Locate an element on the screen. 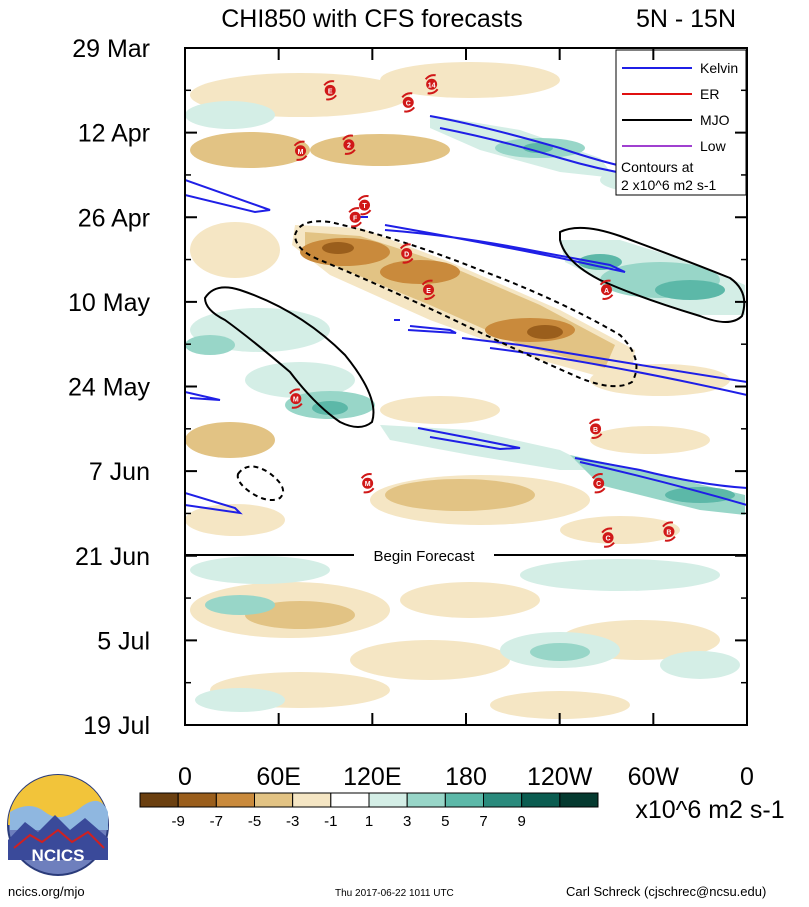 This screenshot has width=809, height=907. colorbar-tick-label: -9 is located at coordinates (177, 821).